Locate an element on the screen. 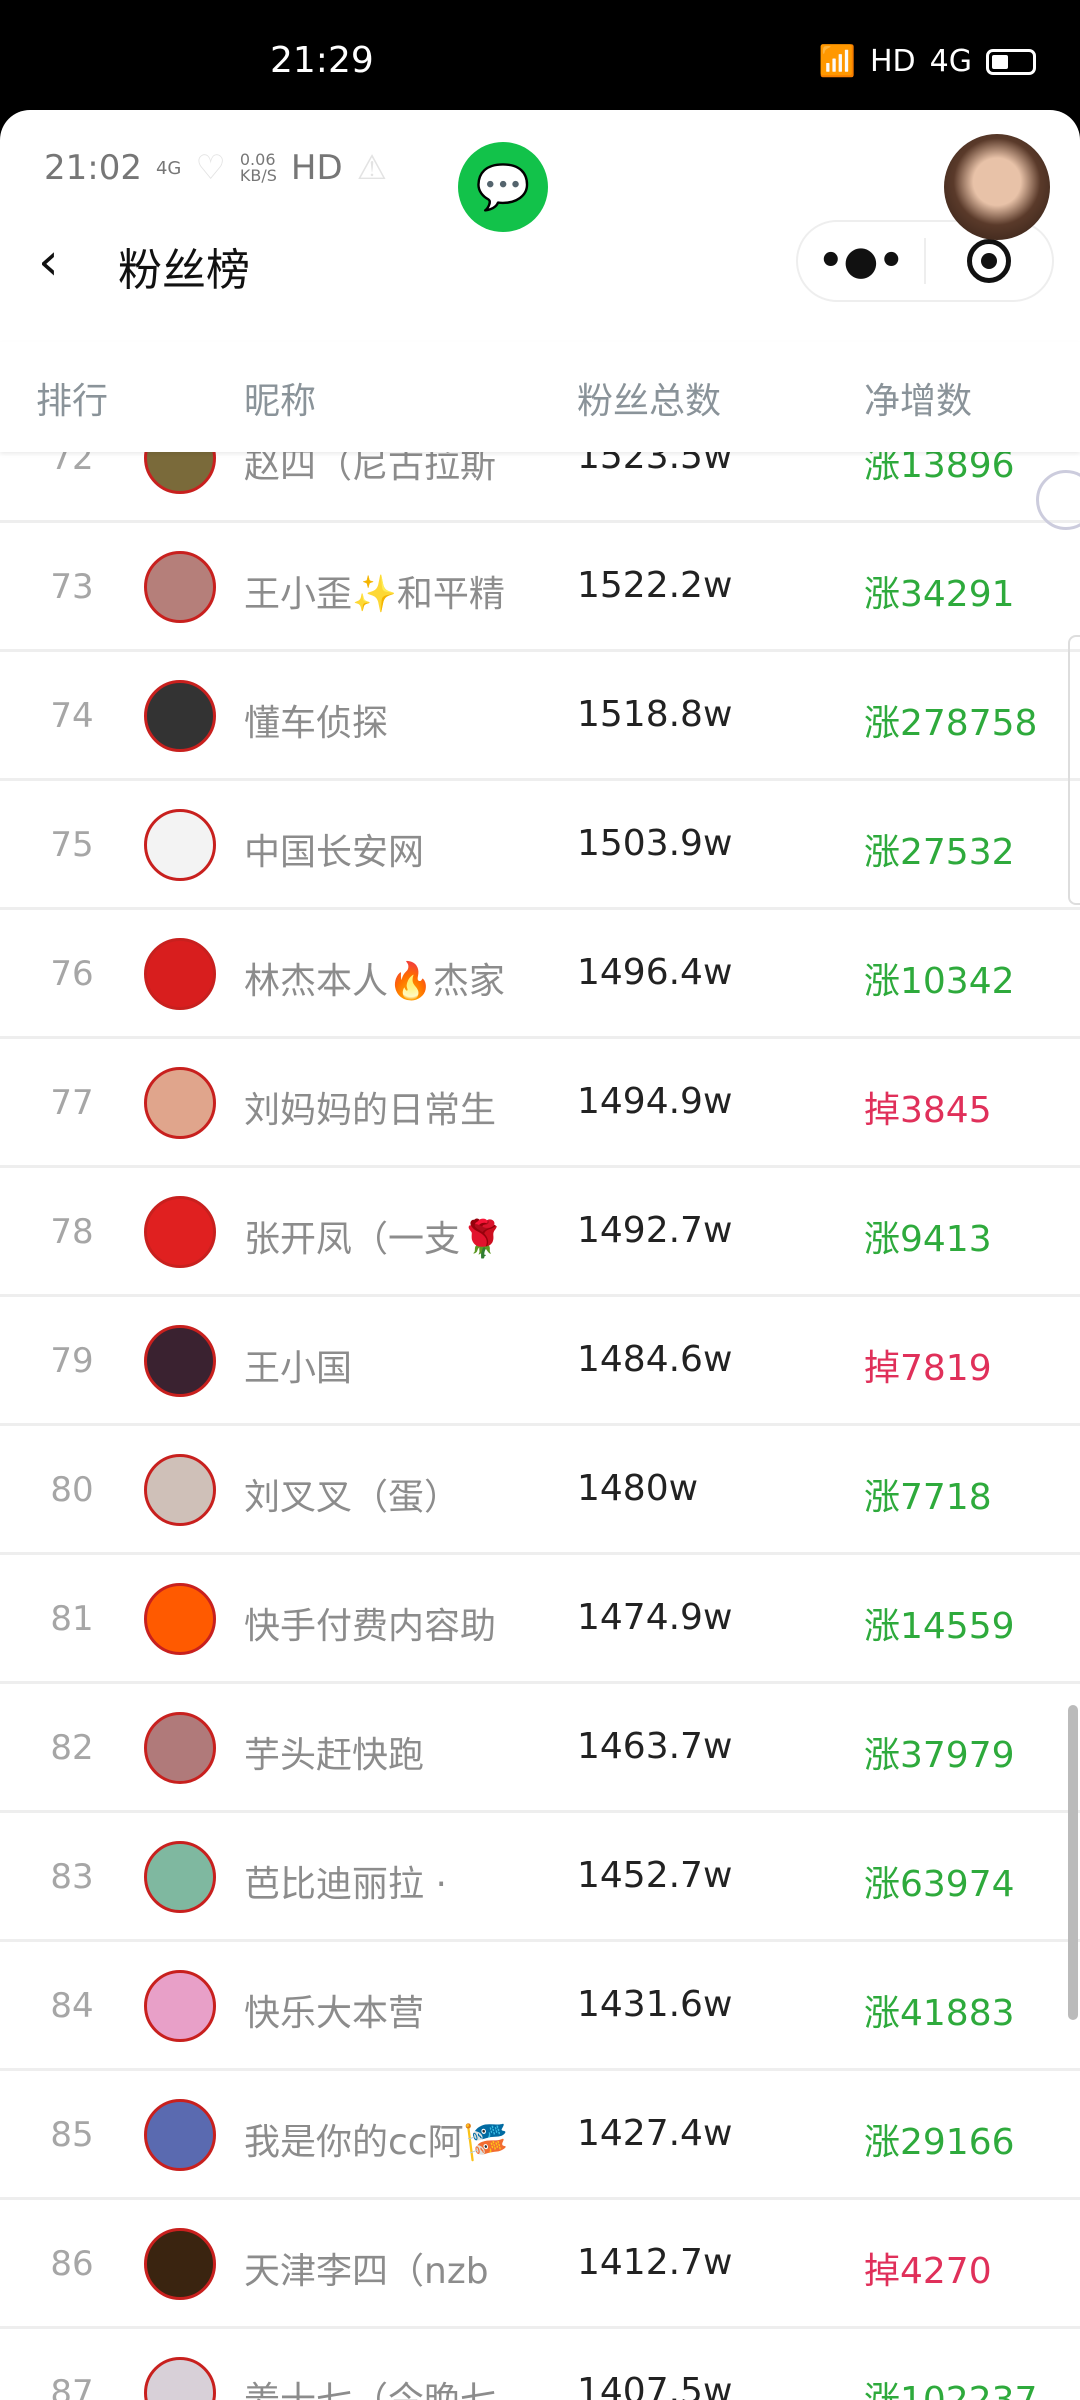 The image size is (1080, 2400). nickname: 刘妈妈的日常生 is located at coordinates (370, 1110).